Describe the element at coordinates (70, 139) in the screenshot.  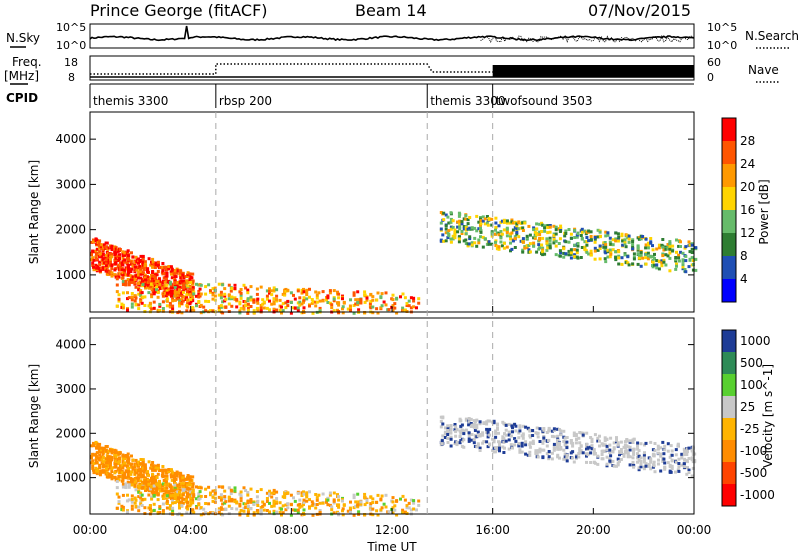
I see `y-tick-label: 4000` at that location.